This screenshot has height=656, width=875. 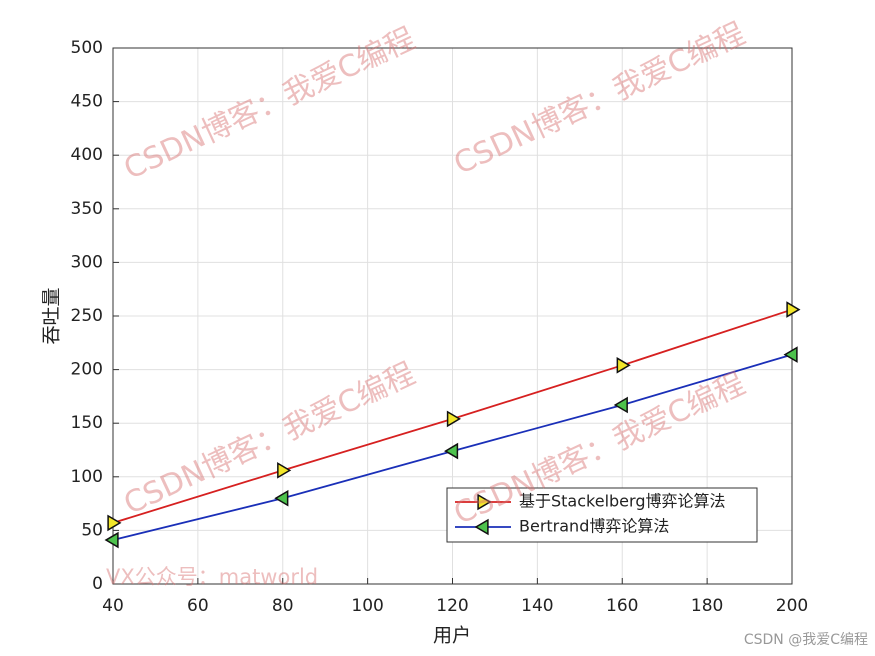 I want to click on x-tick-label: 40, so click(x=113, y=606).